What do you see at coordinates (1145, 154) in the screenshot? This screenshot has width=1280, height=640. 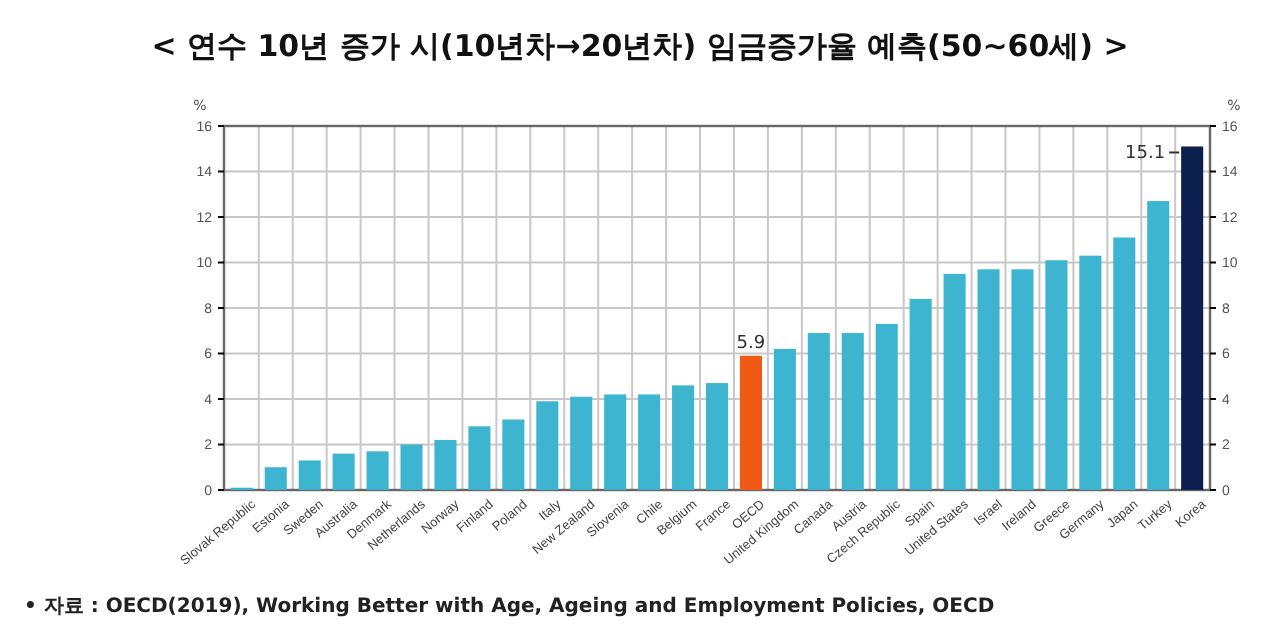 I see `data-label: 15.1` at bounding box center [1145, 154].